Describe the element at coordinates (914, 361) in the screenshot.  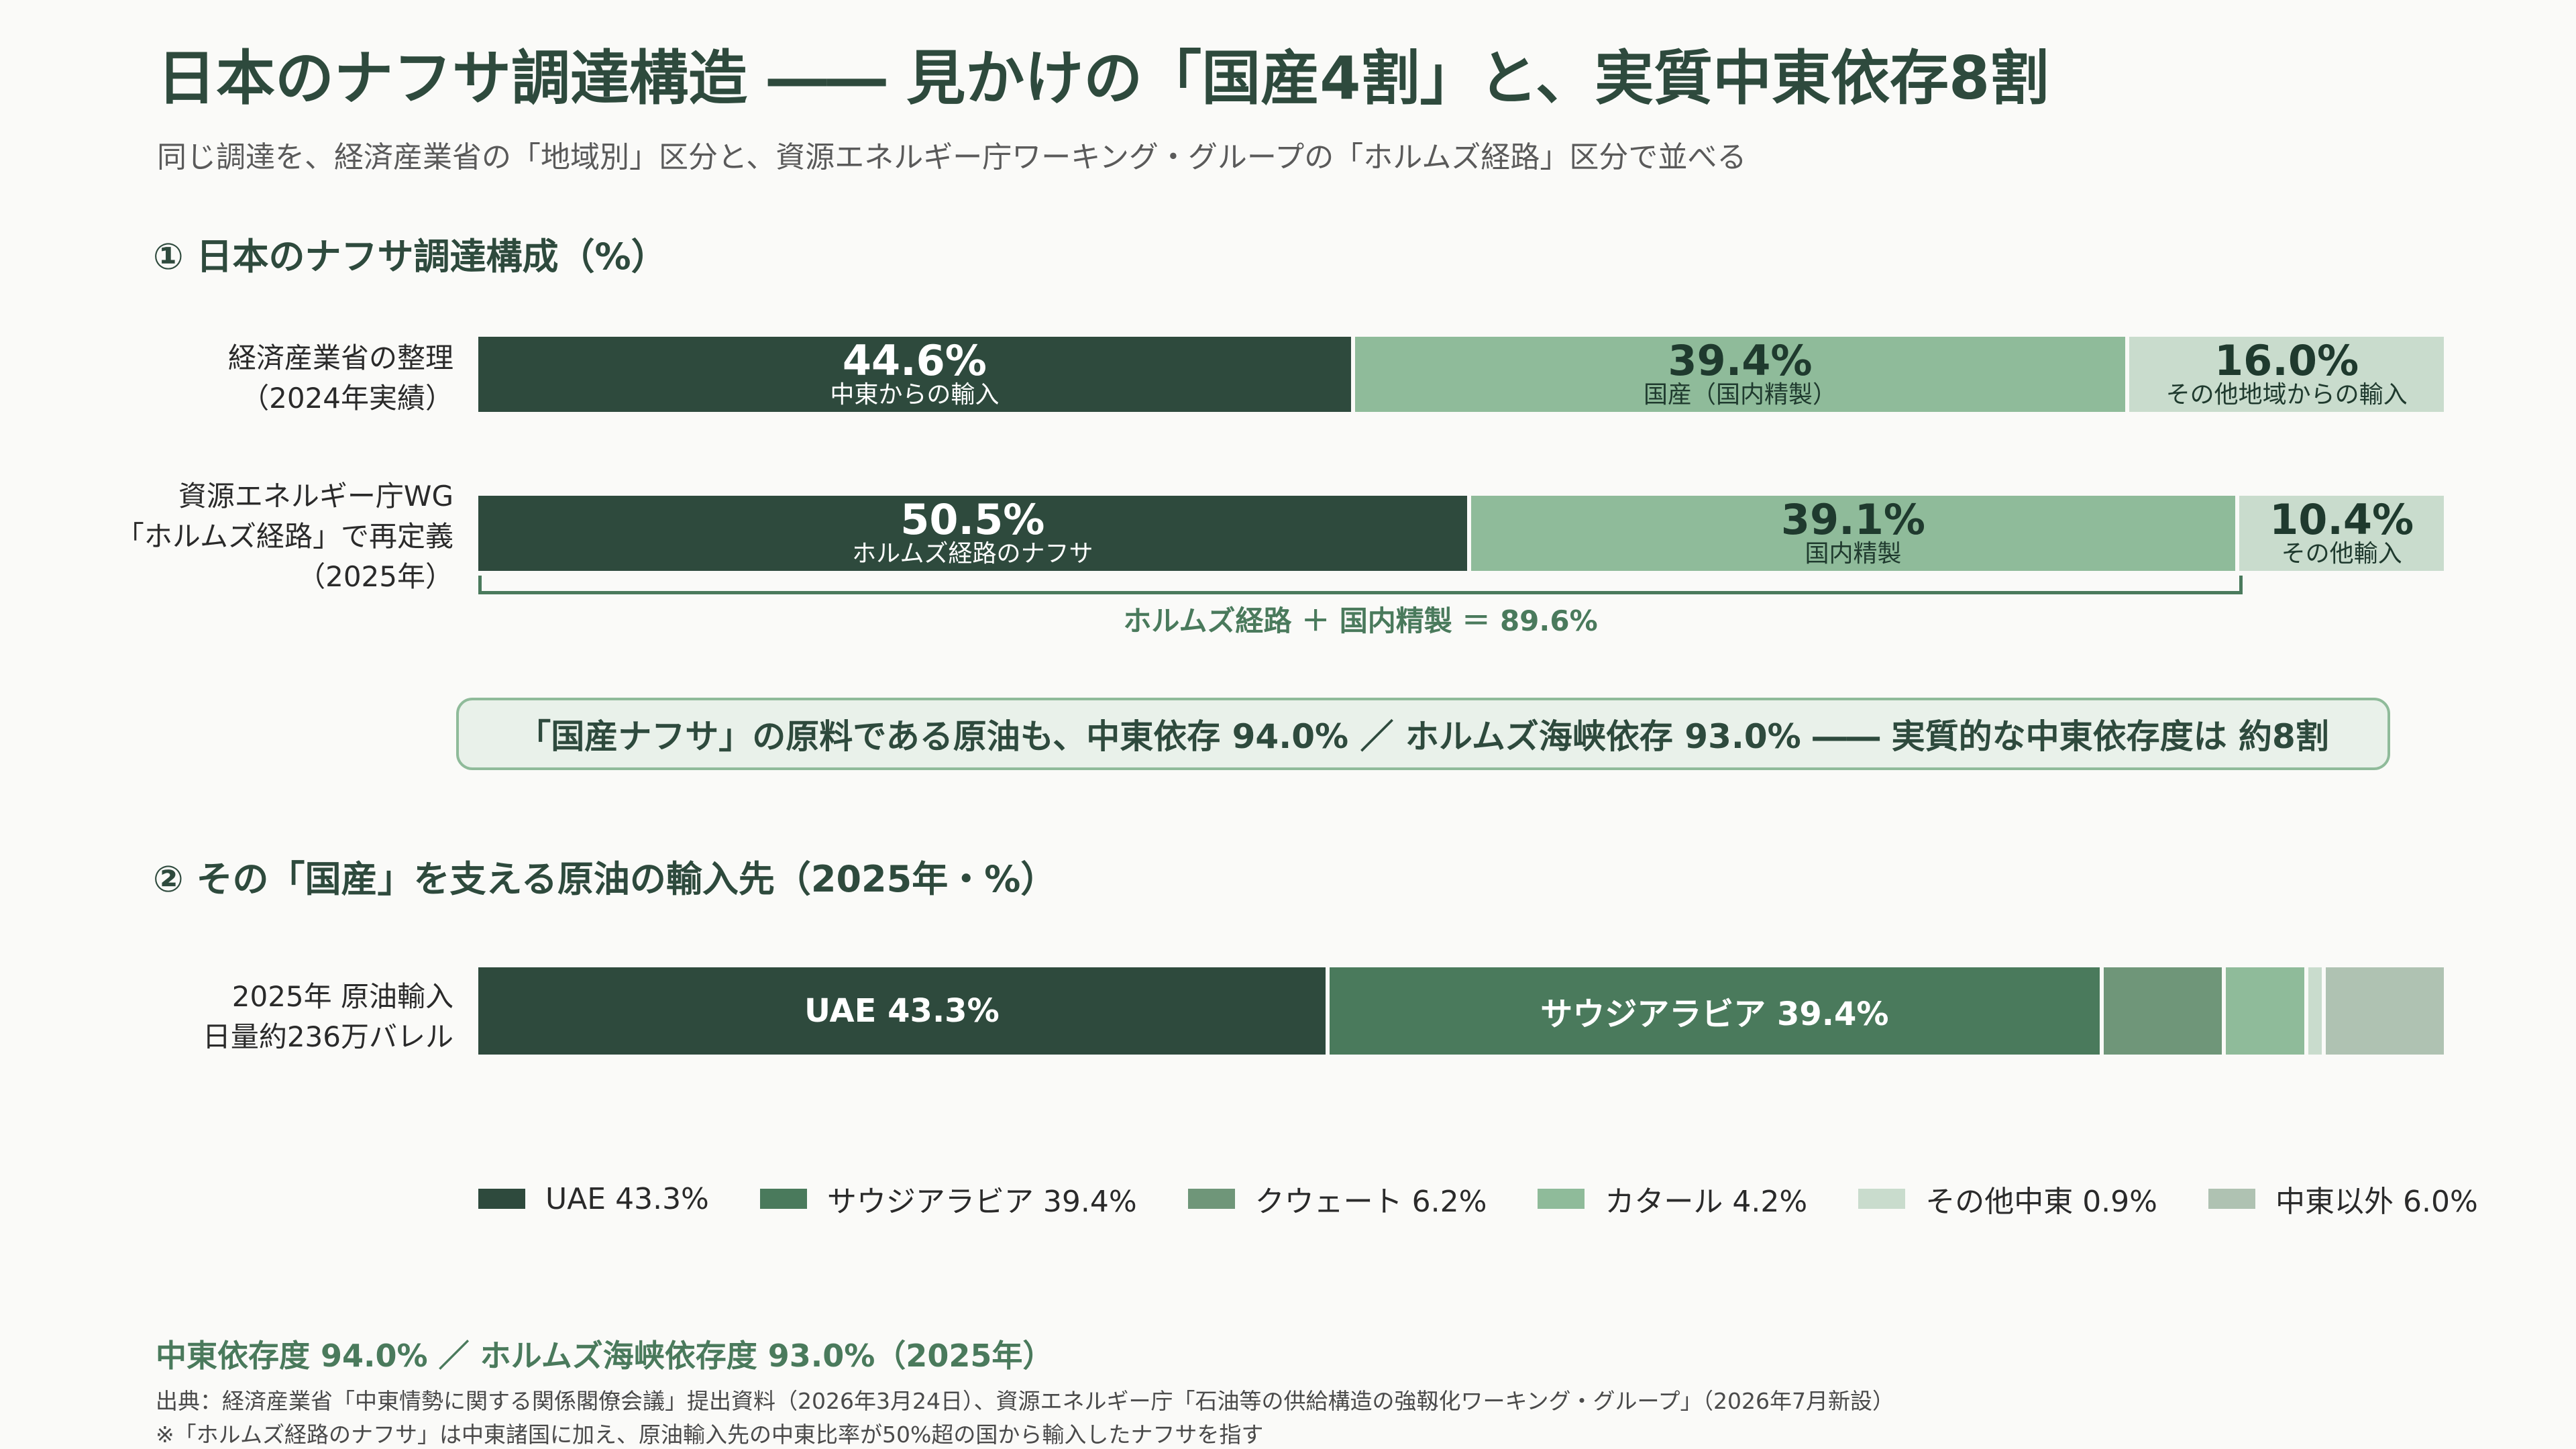
I see `bar1-seg1-value: 44.6%` at that location.